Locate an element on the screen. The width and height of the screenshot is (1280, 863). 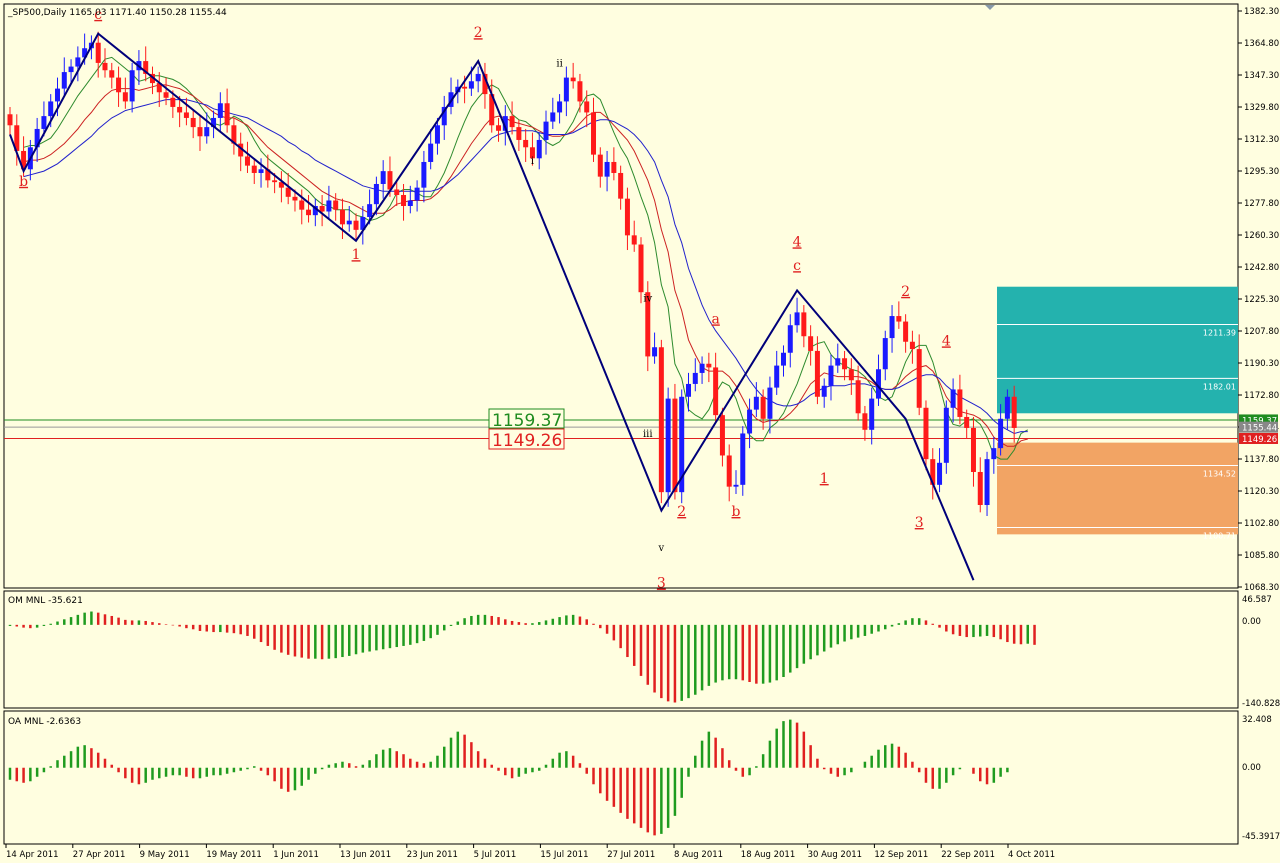
price-tick-label: 1120.30 is located at coordinates (1261, 492).